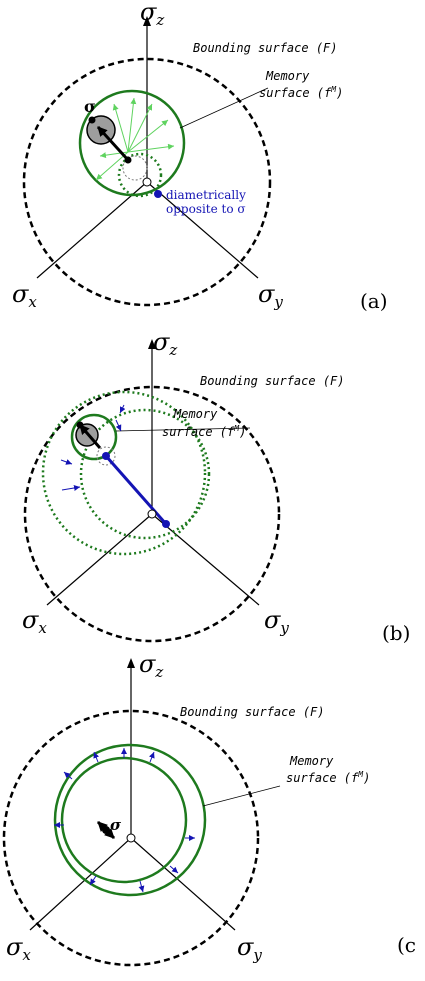 The width and height of the screenshot is (425, 981). Describe the element at coordinates (406, 945) in the screenshot. I see `panel-label-c: (c` at that location.